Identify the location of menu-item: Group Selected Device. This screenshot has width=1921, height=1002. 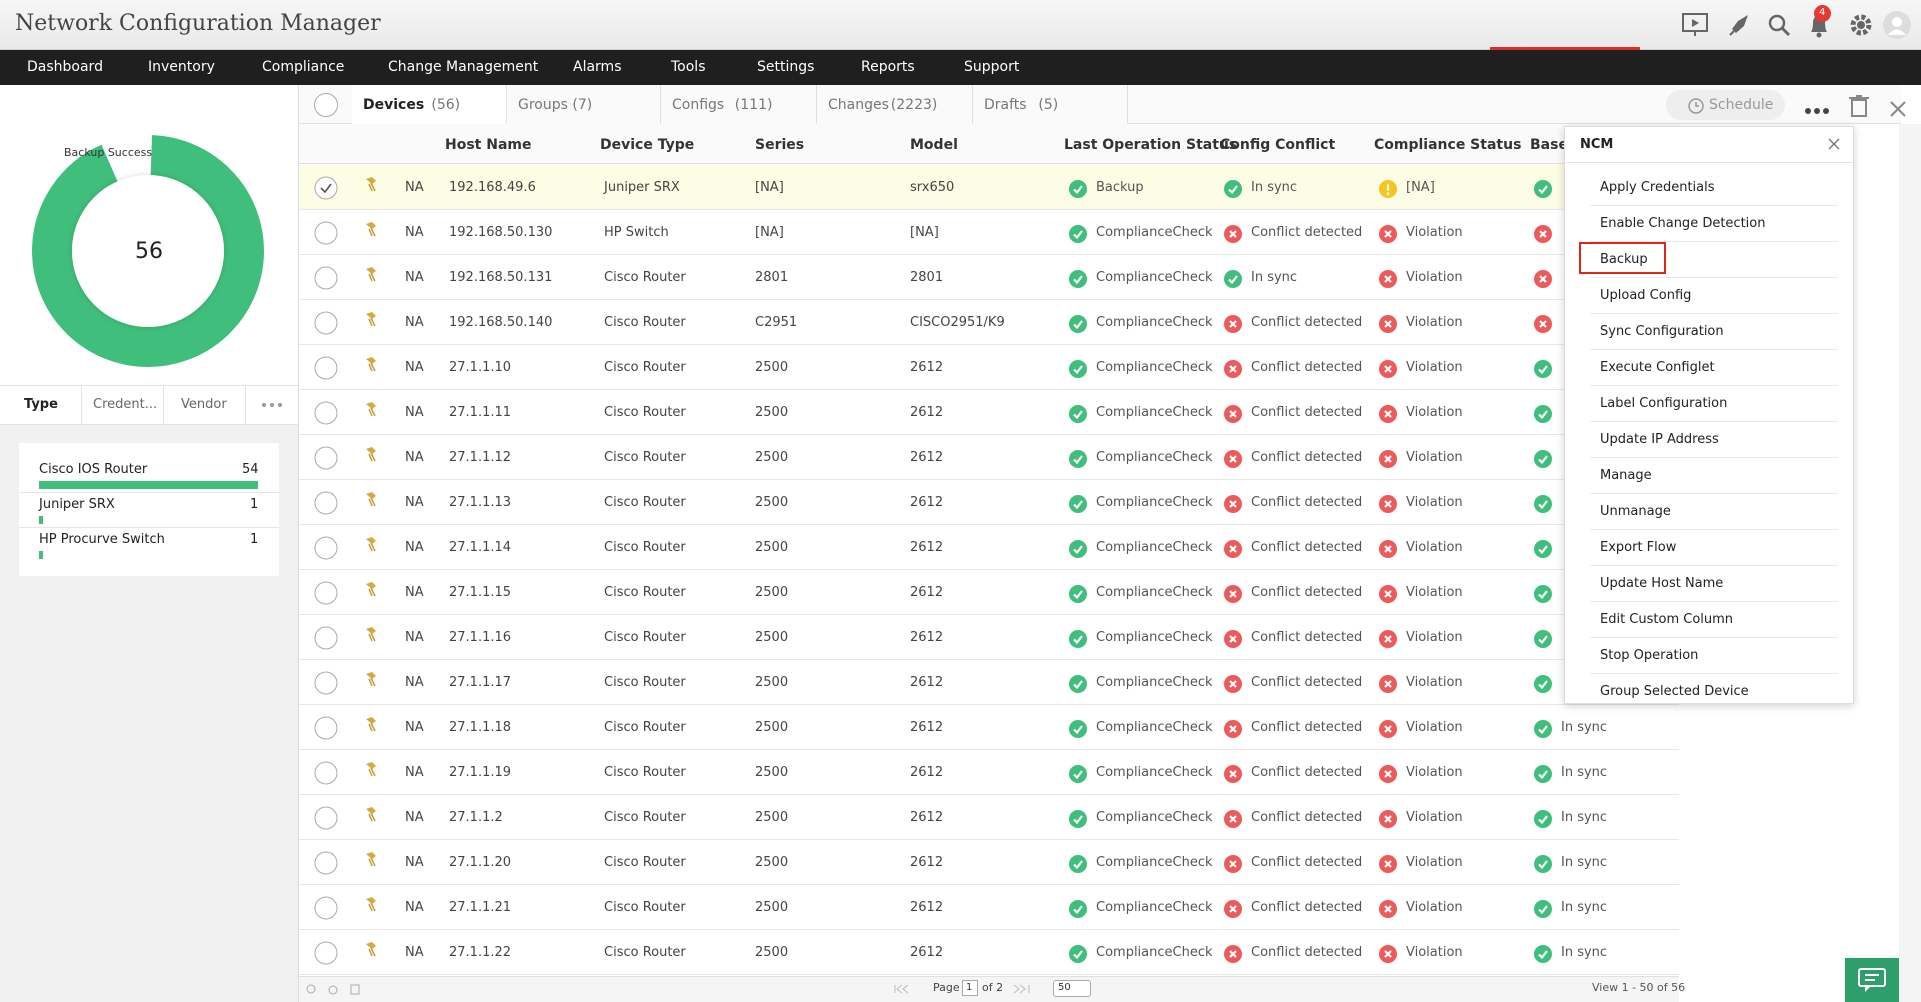
(1674, 691).